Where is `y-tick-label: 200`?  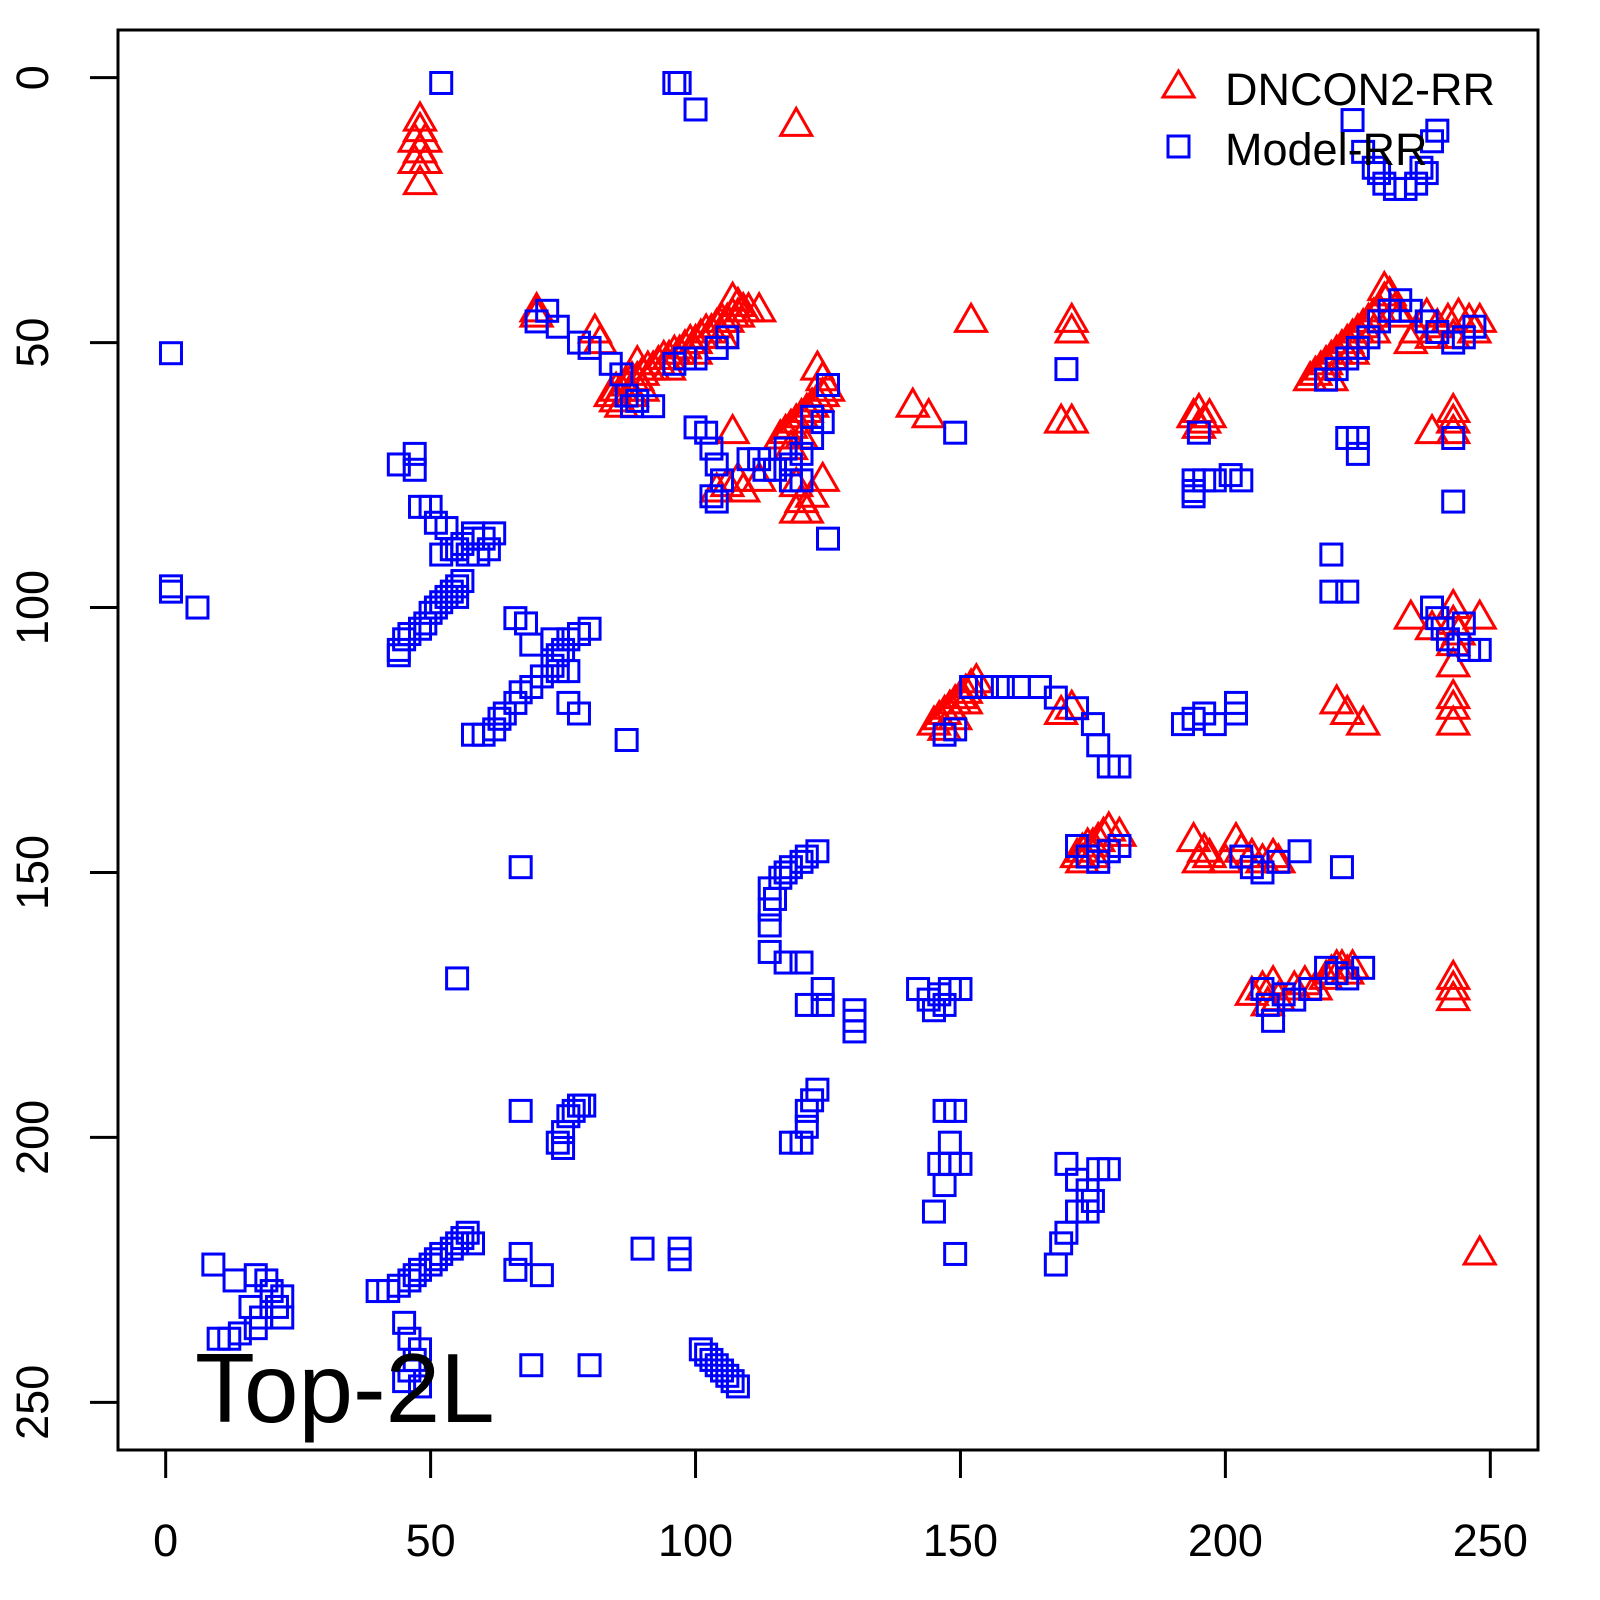 y-tick-label: 200 is located at coordinates (32, 1137).